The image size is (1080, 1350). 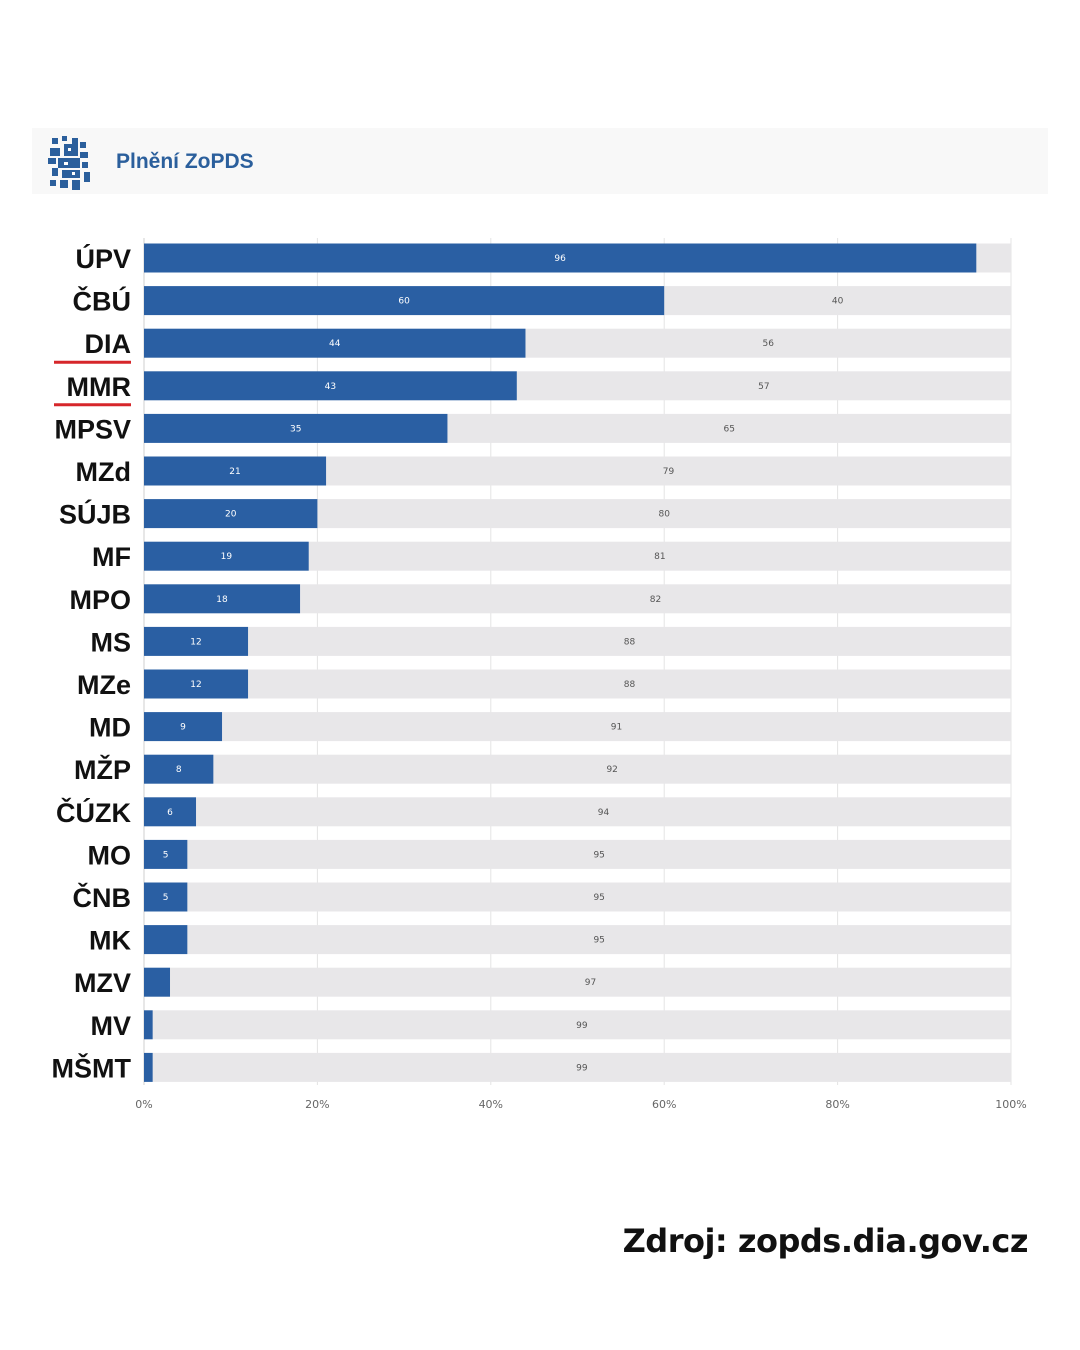 I want to click on x-tick-label: 80%, so click(x=837, y=1104).